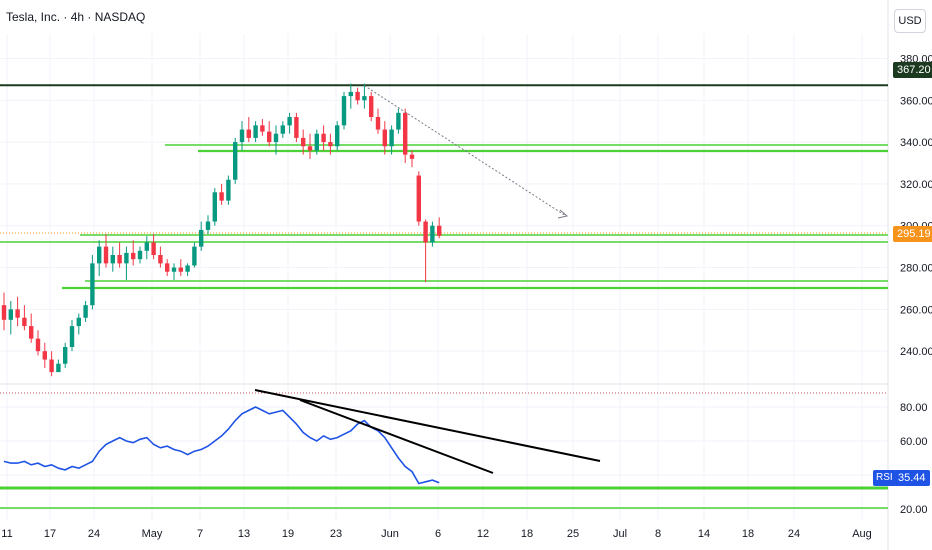 The width and height of the screenshot is (932, 550). What do you see at coordinates (563, 214) in the screenshot?
I see `trendline-arrowhead` at bounding box center [563, 214].